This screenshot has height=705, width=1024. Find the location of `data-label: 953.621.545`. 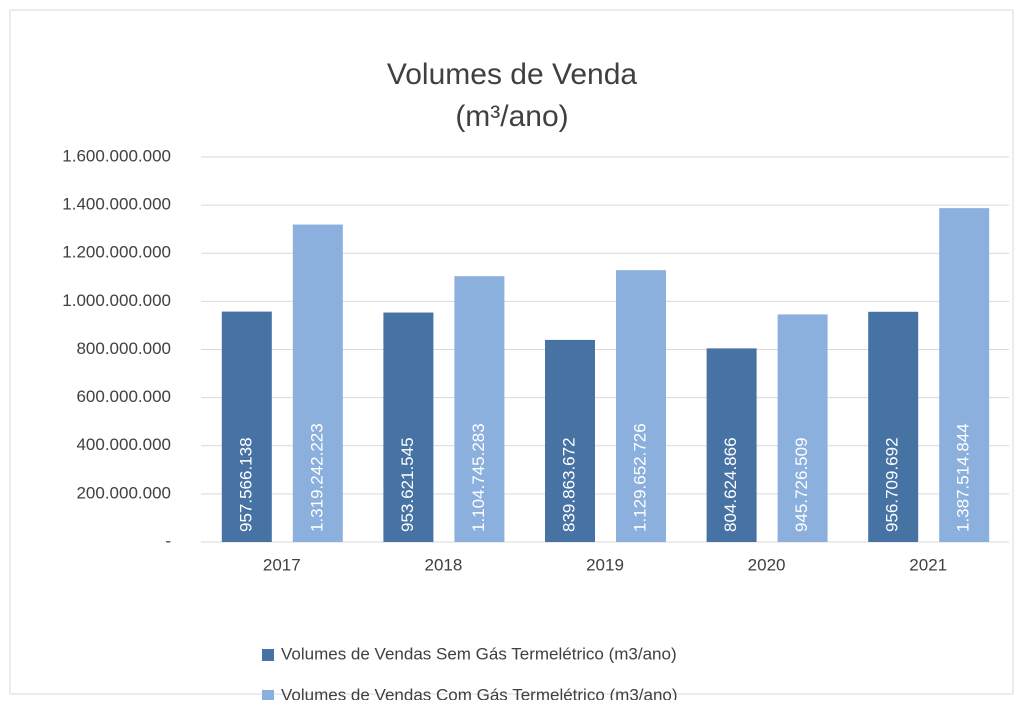

data-label: 953.621.545 is located at coordinates (407, 484).